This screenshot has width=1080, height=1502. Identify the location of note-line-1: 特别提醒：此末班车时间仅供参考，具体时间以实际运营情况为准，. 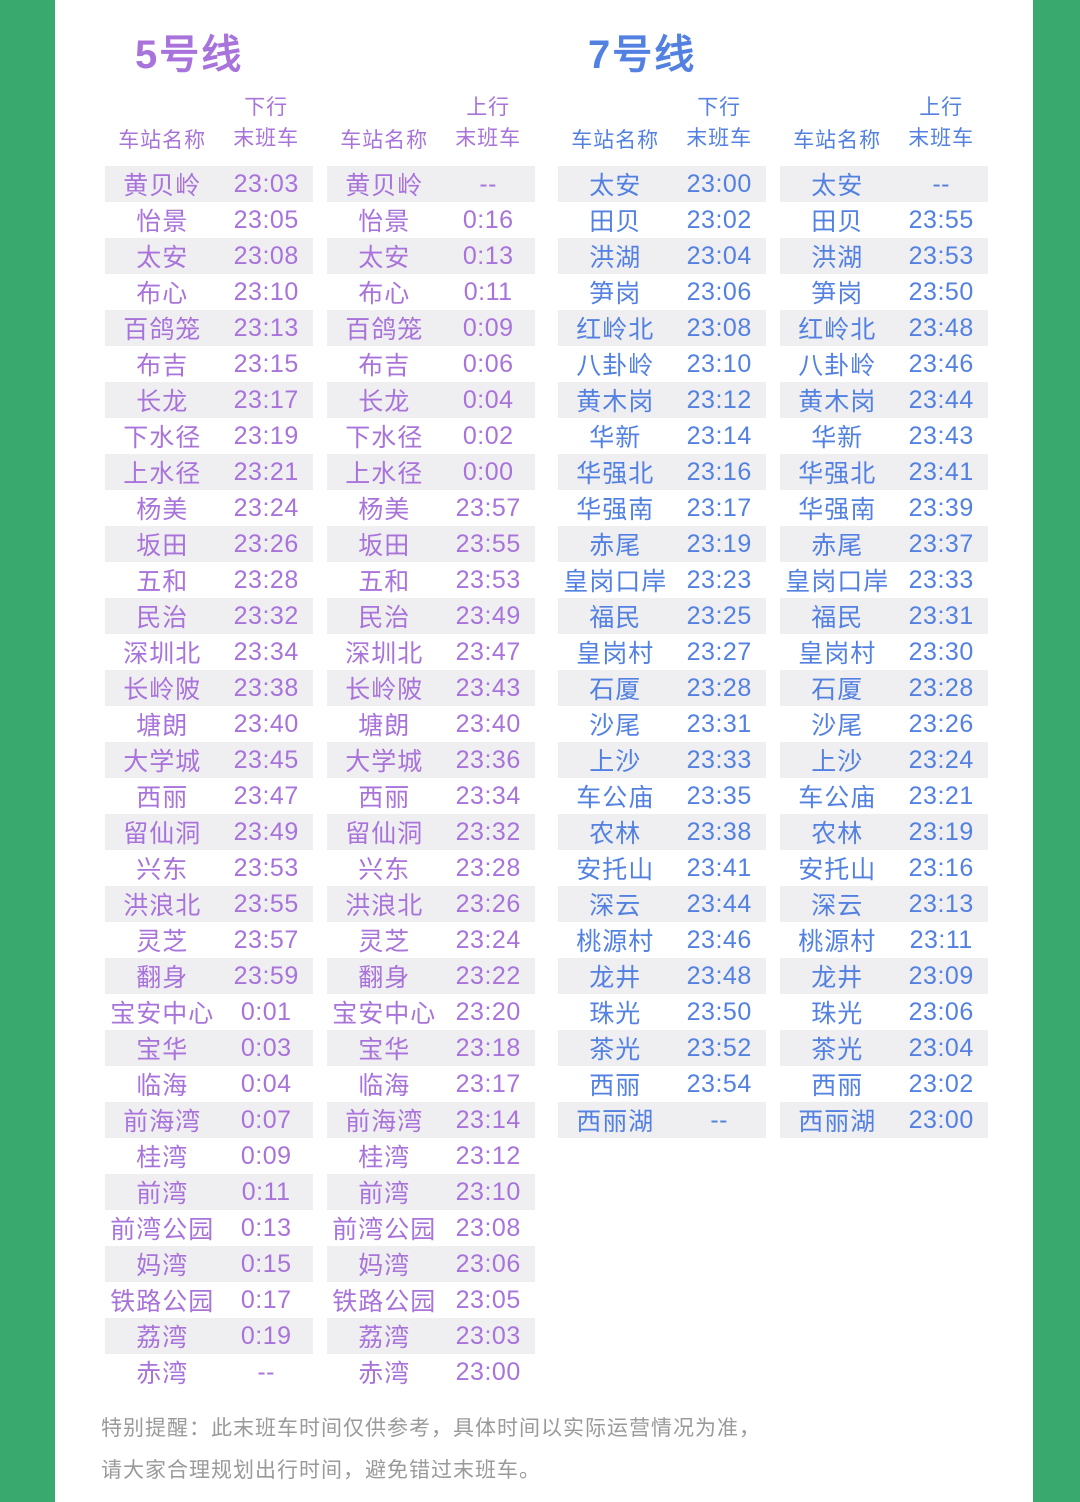
(431, 1428).